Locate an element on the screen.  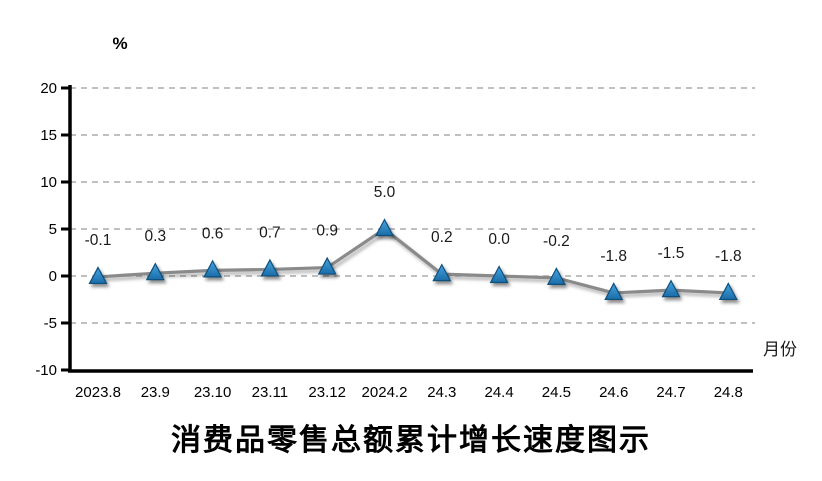
x-tick-label: 24.6 is located at coordinates (613, 392).